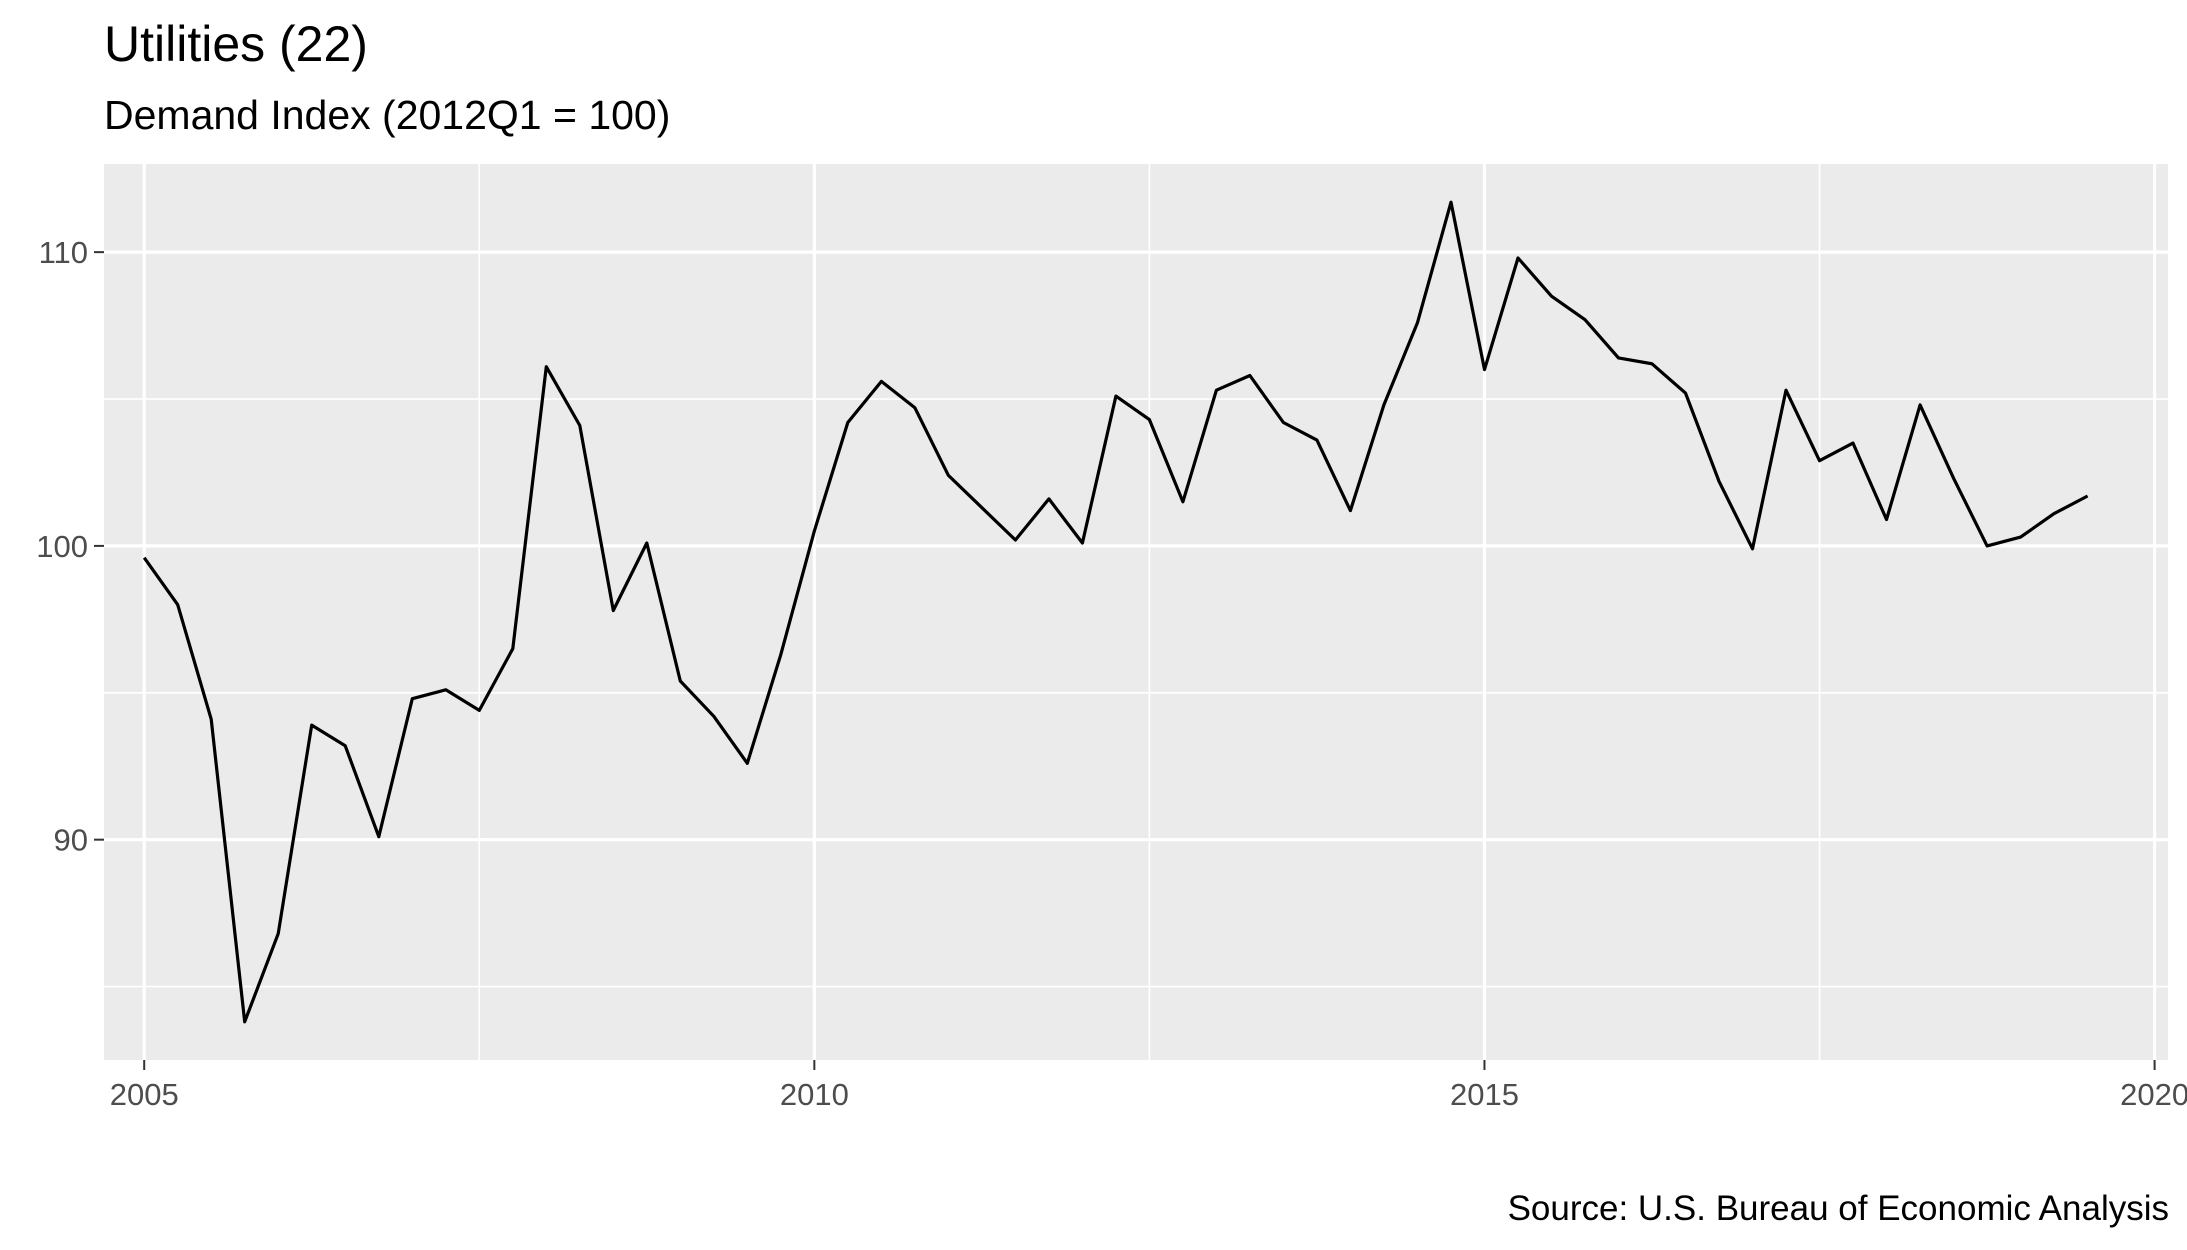  I want to click on chart-subtitle: Demand Index (2012Q1 = 100), so click(387, 115).